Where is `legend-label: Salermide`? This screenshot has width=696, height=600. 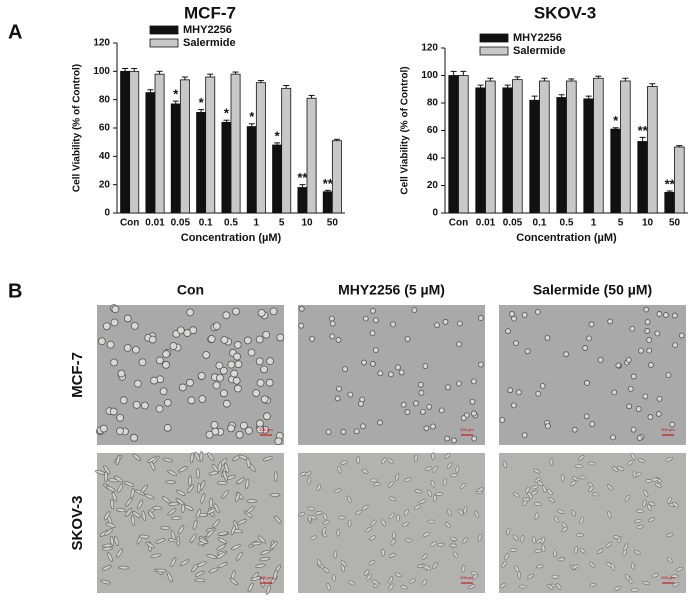
legend-label: Salermide is located at coordinates (539, 51).